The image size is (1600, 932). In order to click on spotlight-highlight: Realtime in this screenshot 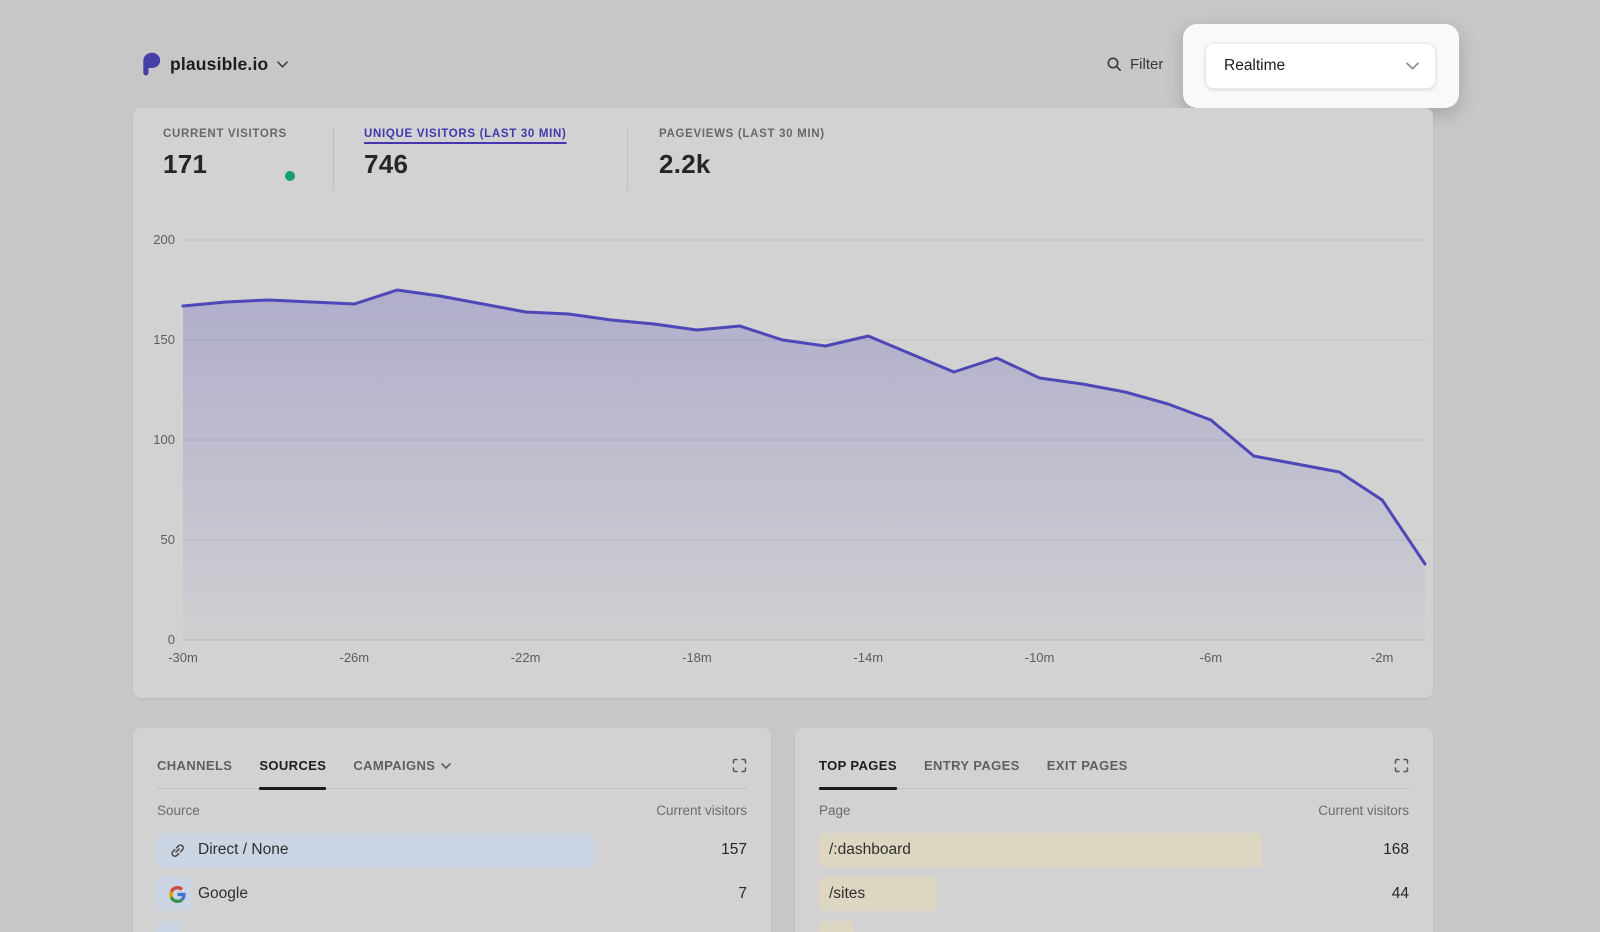, I will do `click(1321, 66)`.